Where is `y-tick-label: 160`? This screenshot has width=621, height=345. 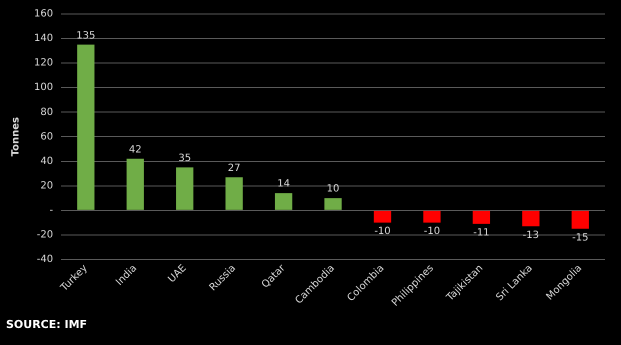
y-tick-label: 160 is located at coordinates (44, 14).